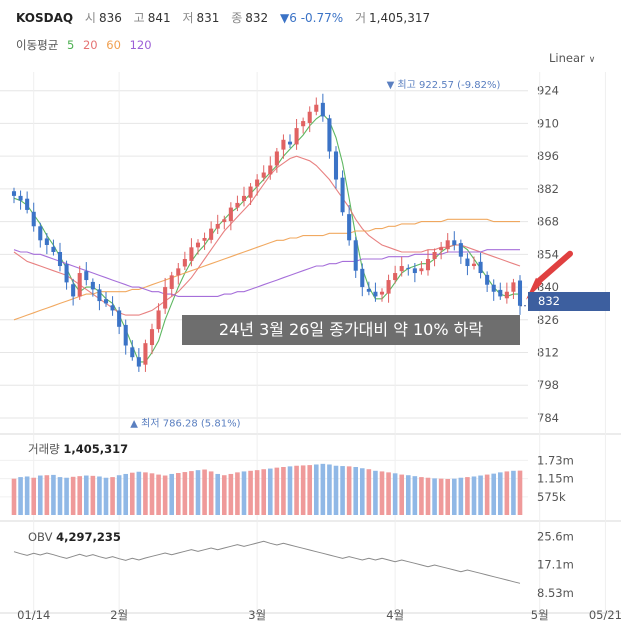 Image resolution: width=621 pixels, height=639 pixels. Describe the element at coordinates (554, 267) in the screenshot. I see `pointer-arrow-shaft` at that location.